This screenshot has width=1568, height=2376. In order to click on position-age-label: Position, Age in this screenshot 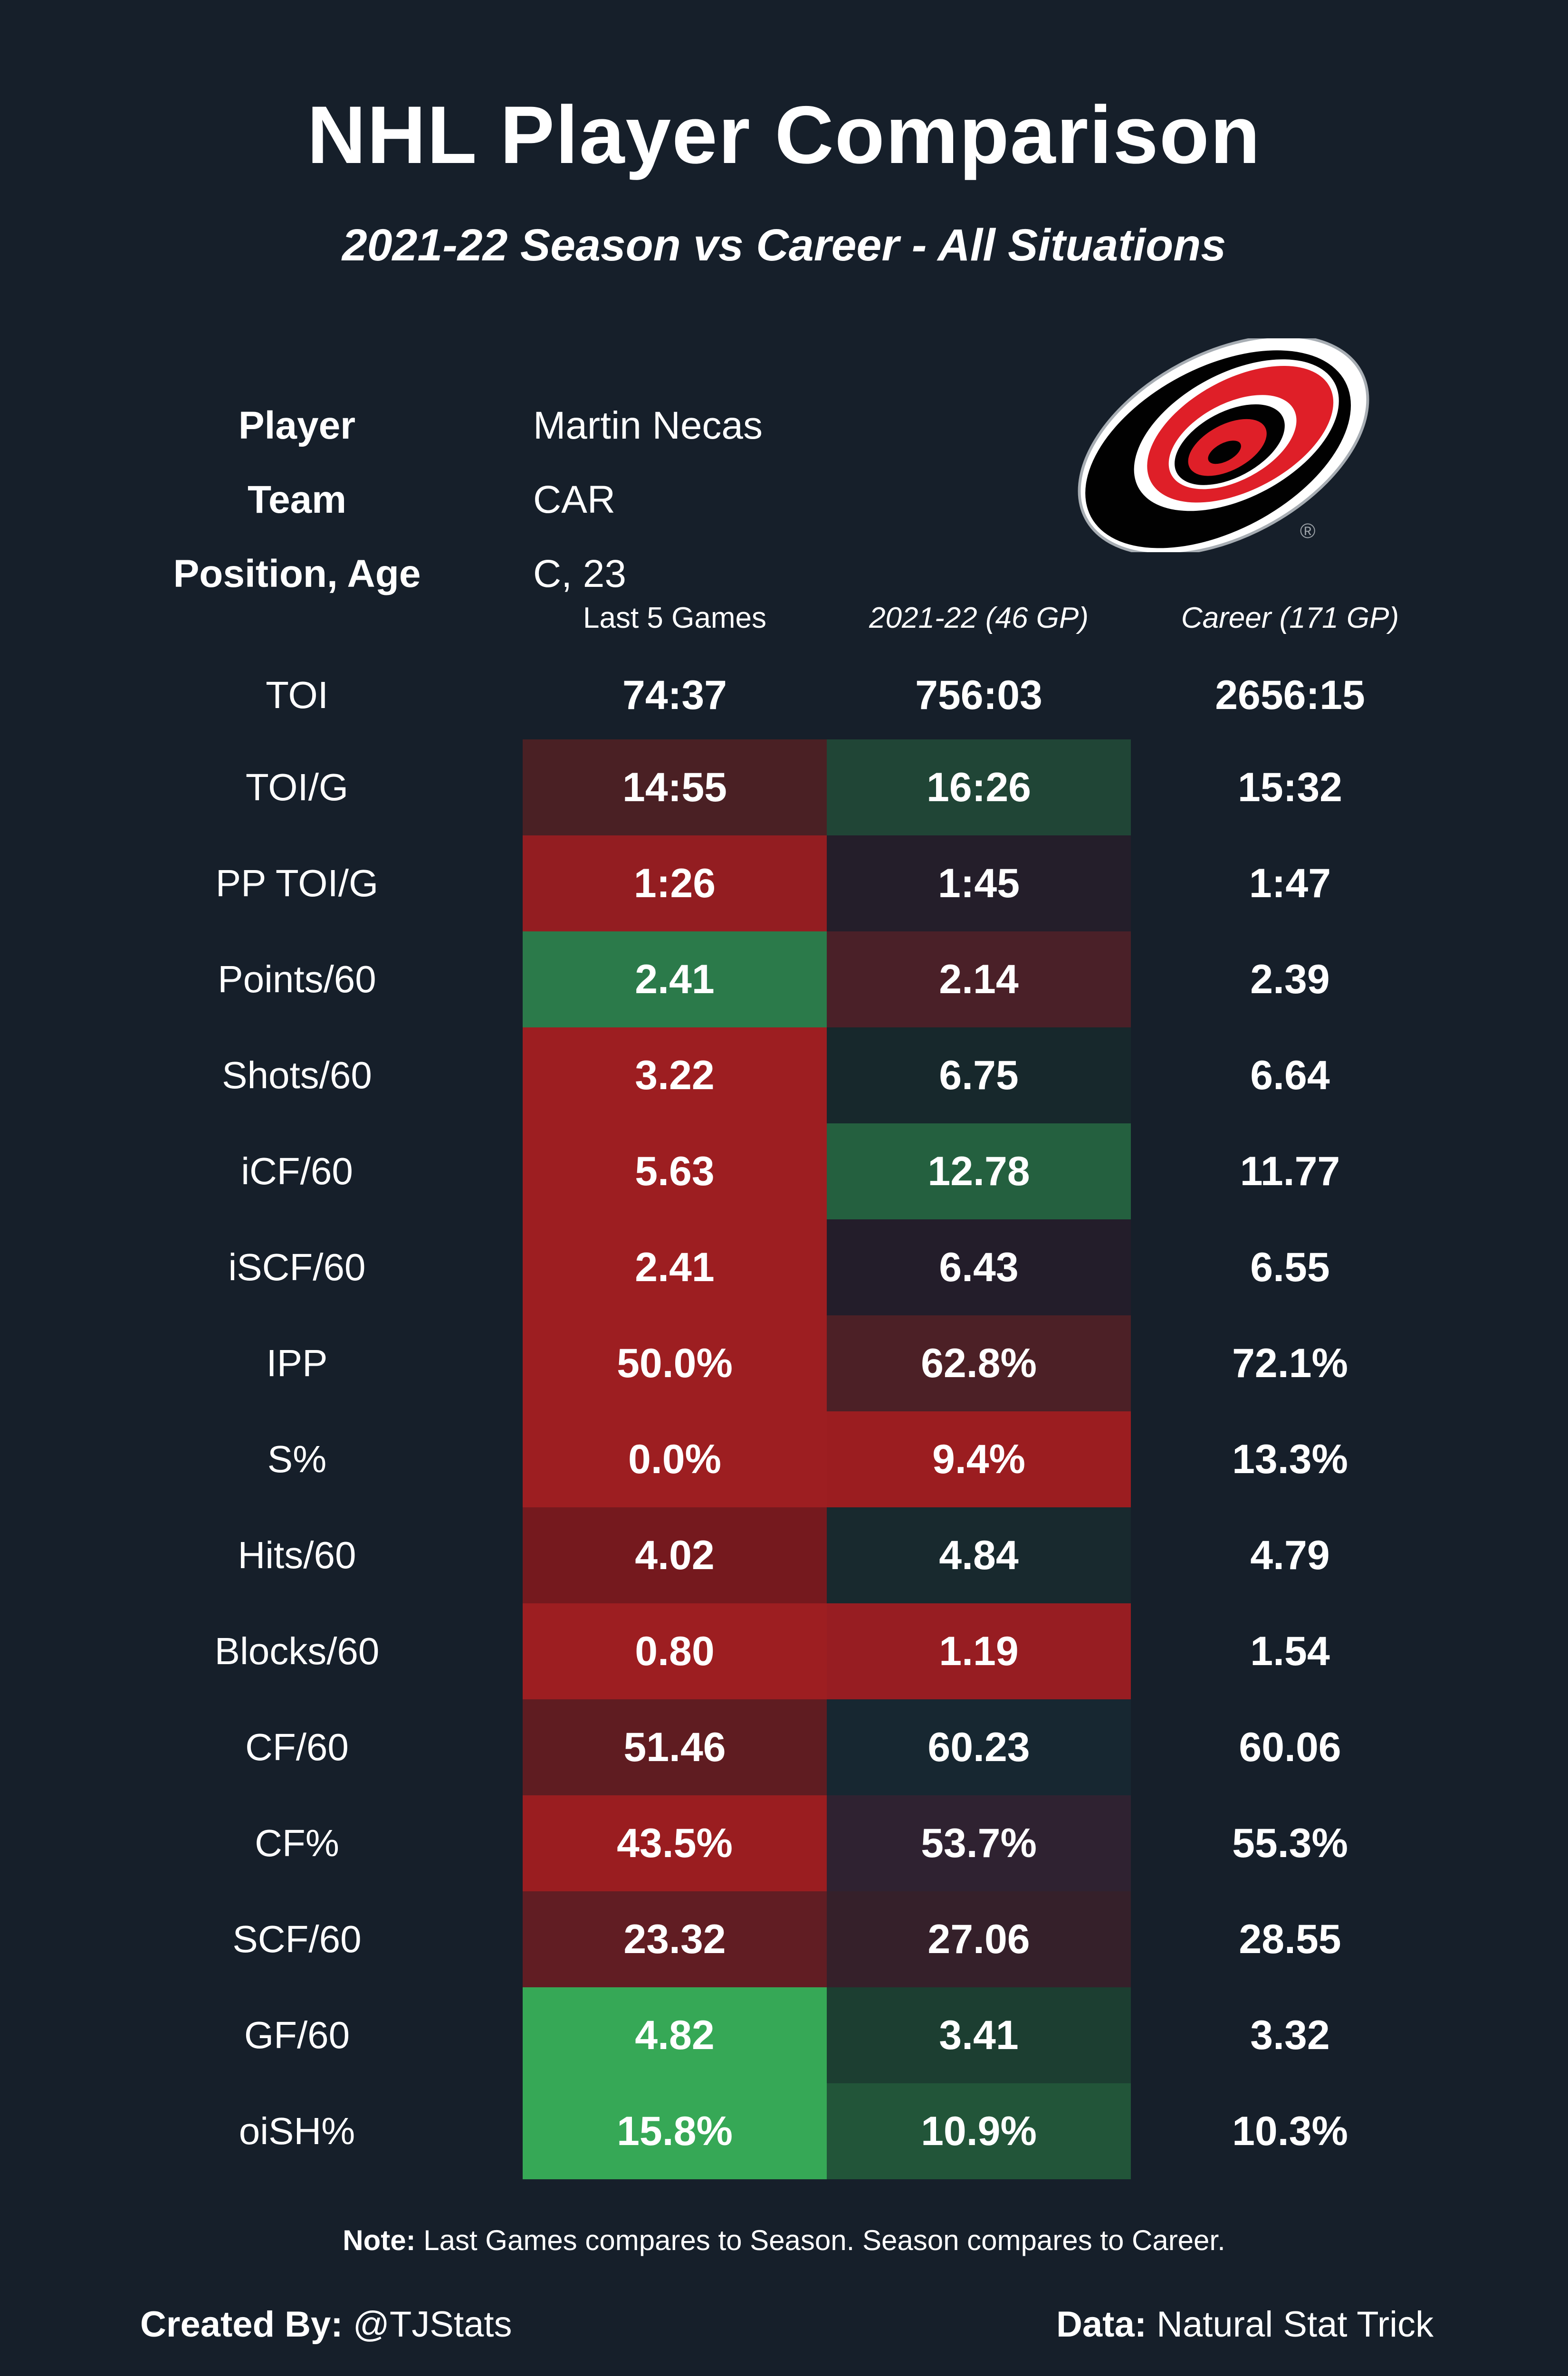, I will do `click(297, 573)`.